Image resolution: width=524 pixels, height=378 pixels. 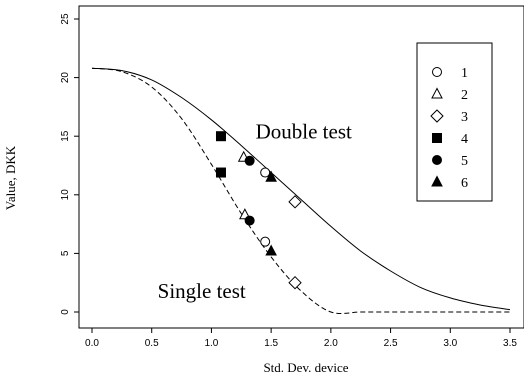 I want to click on legend-marker-filled-circle, so click(x=437, y=160).